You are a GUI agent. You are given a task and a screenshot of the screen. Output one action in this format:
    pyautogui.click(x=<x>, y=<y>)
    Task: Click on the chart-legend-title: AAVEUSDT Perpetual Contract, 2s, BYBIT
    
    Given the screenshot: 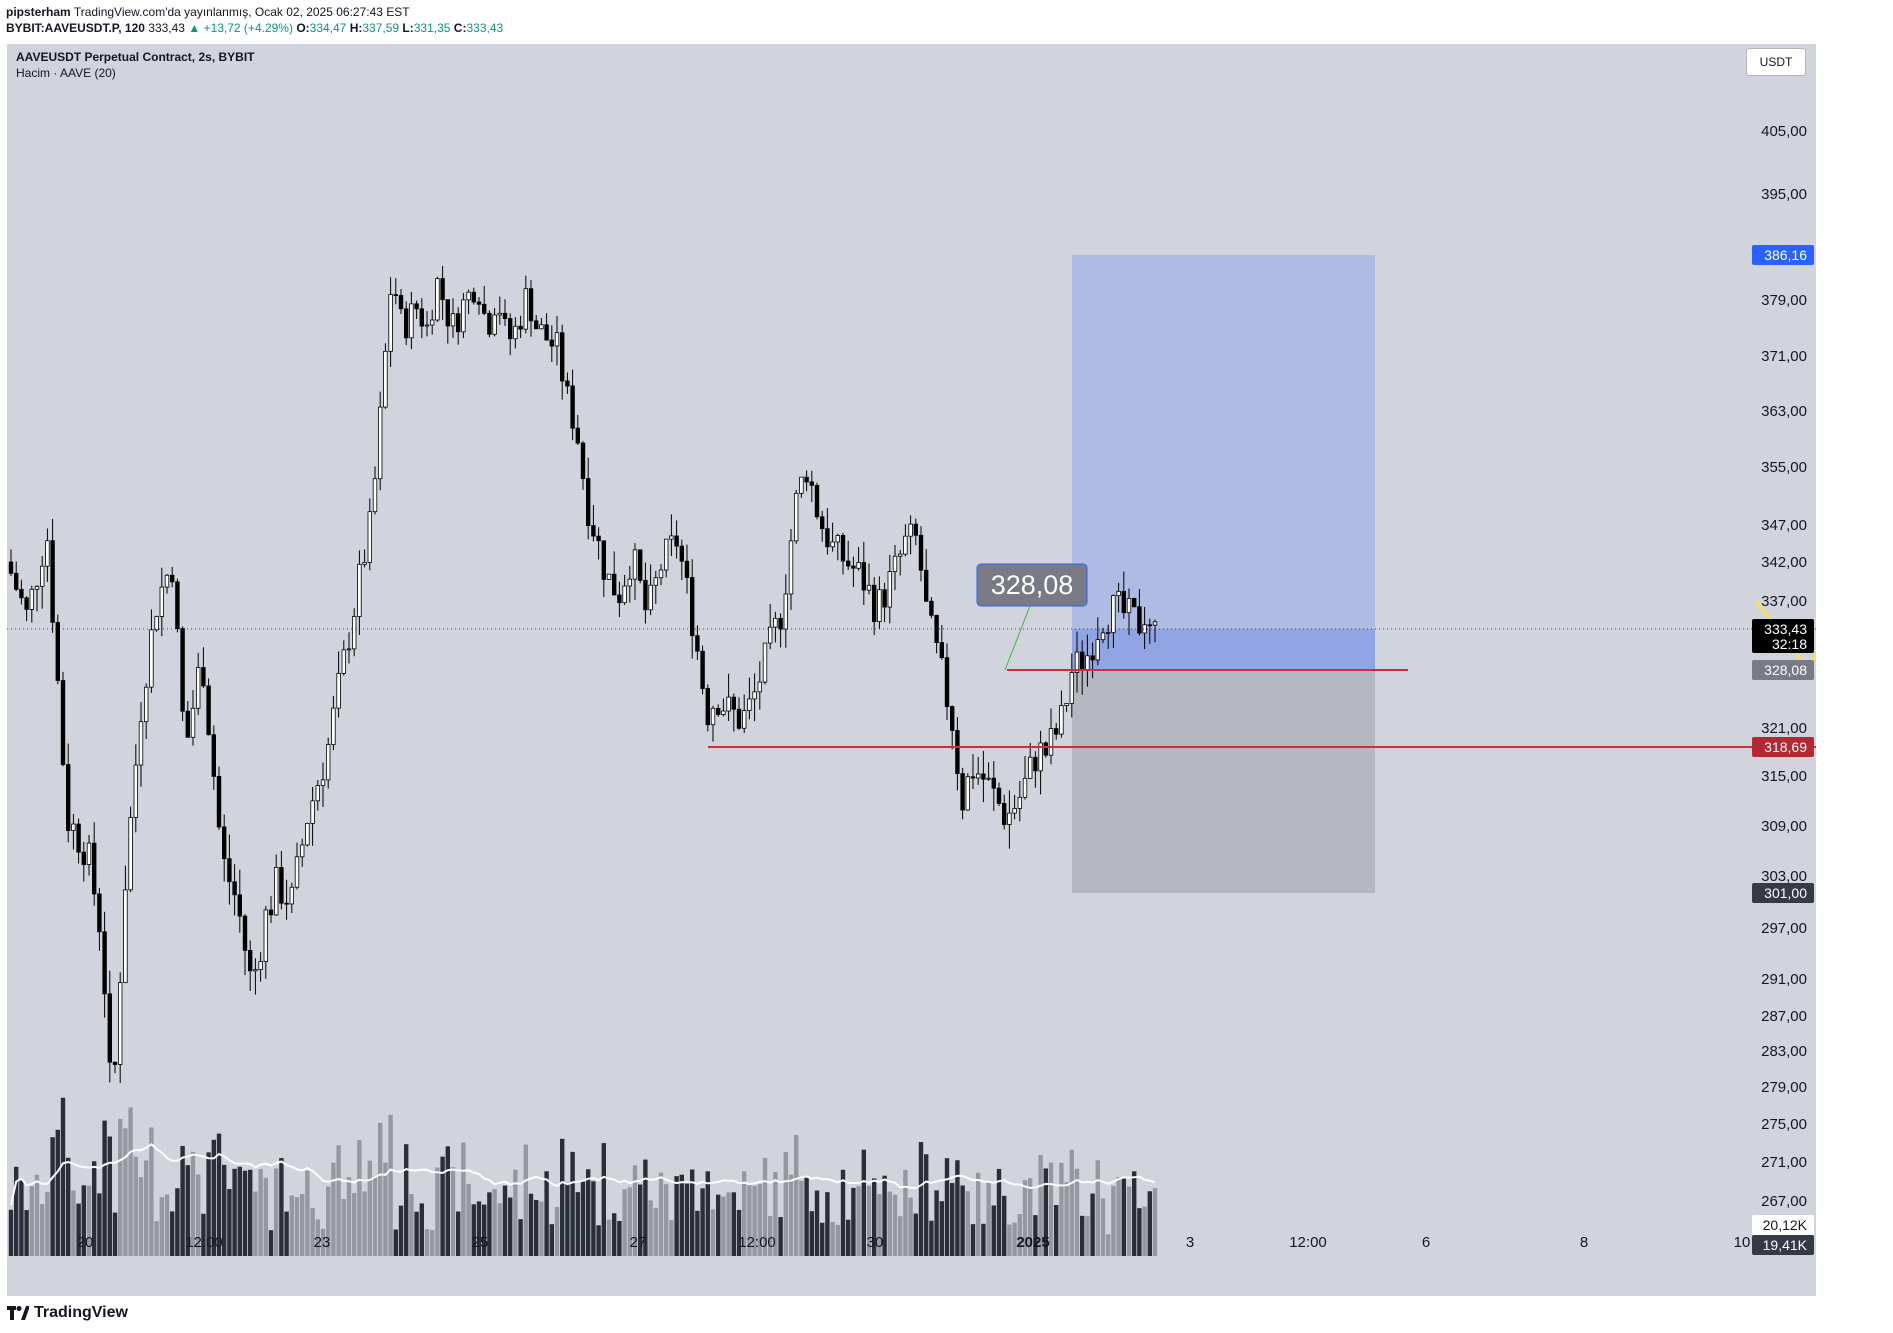 What is the action you would take?
    pyautogui.click(x=135, y=57)
    